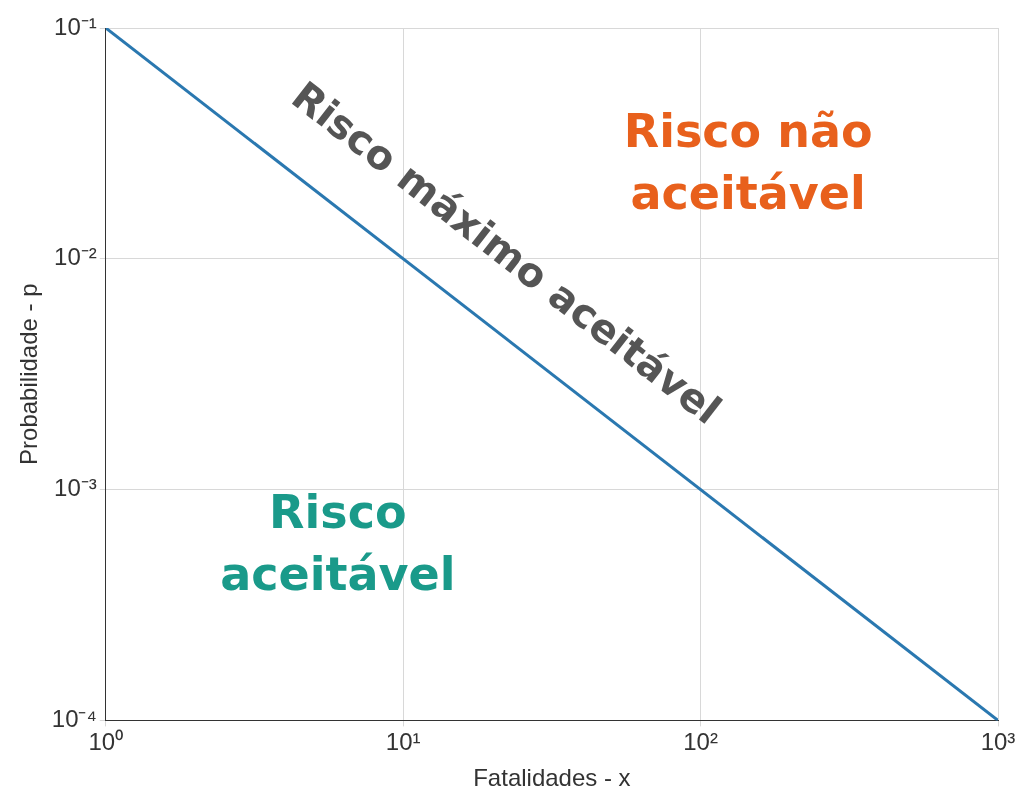 This screenshot has width=1036, height=808. Describe the element at coordinates (75, 488) in the screenshot. I see `y-tick-label: 10⁻³` at that location.